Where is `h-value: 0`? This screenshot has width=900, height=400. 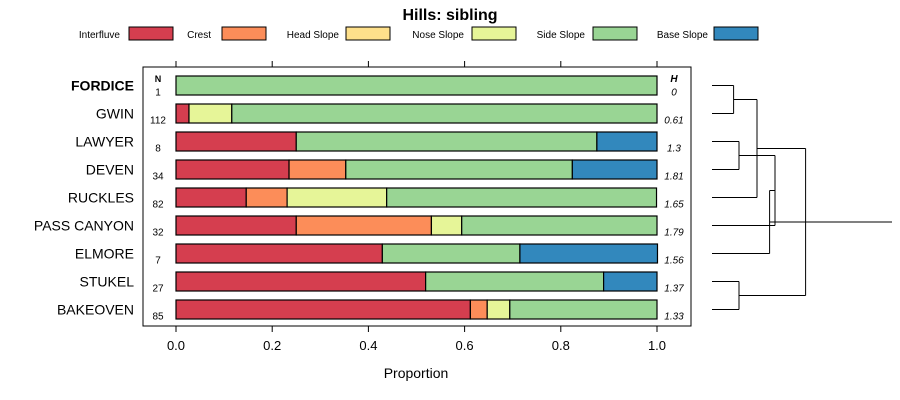 h-value: 0 is located at coordinates (674, 93).